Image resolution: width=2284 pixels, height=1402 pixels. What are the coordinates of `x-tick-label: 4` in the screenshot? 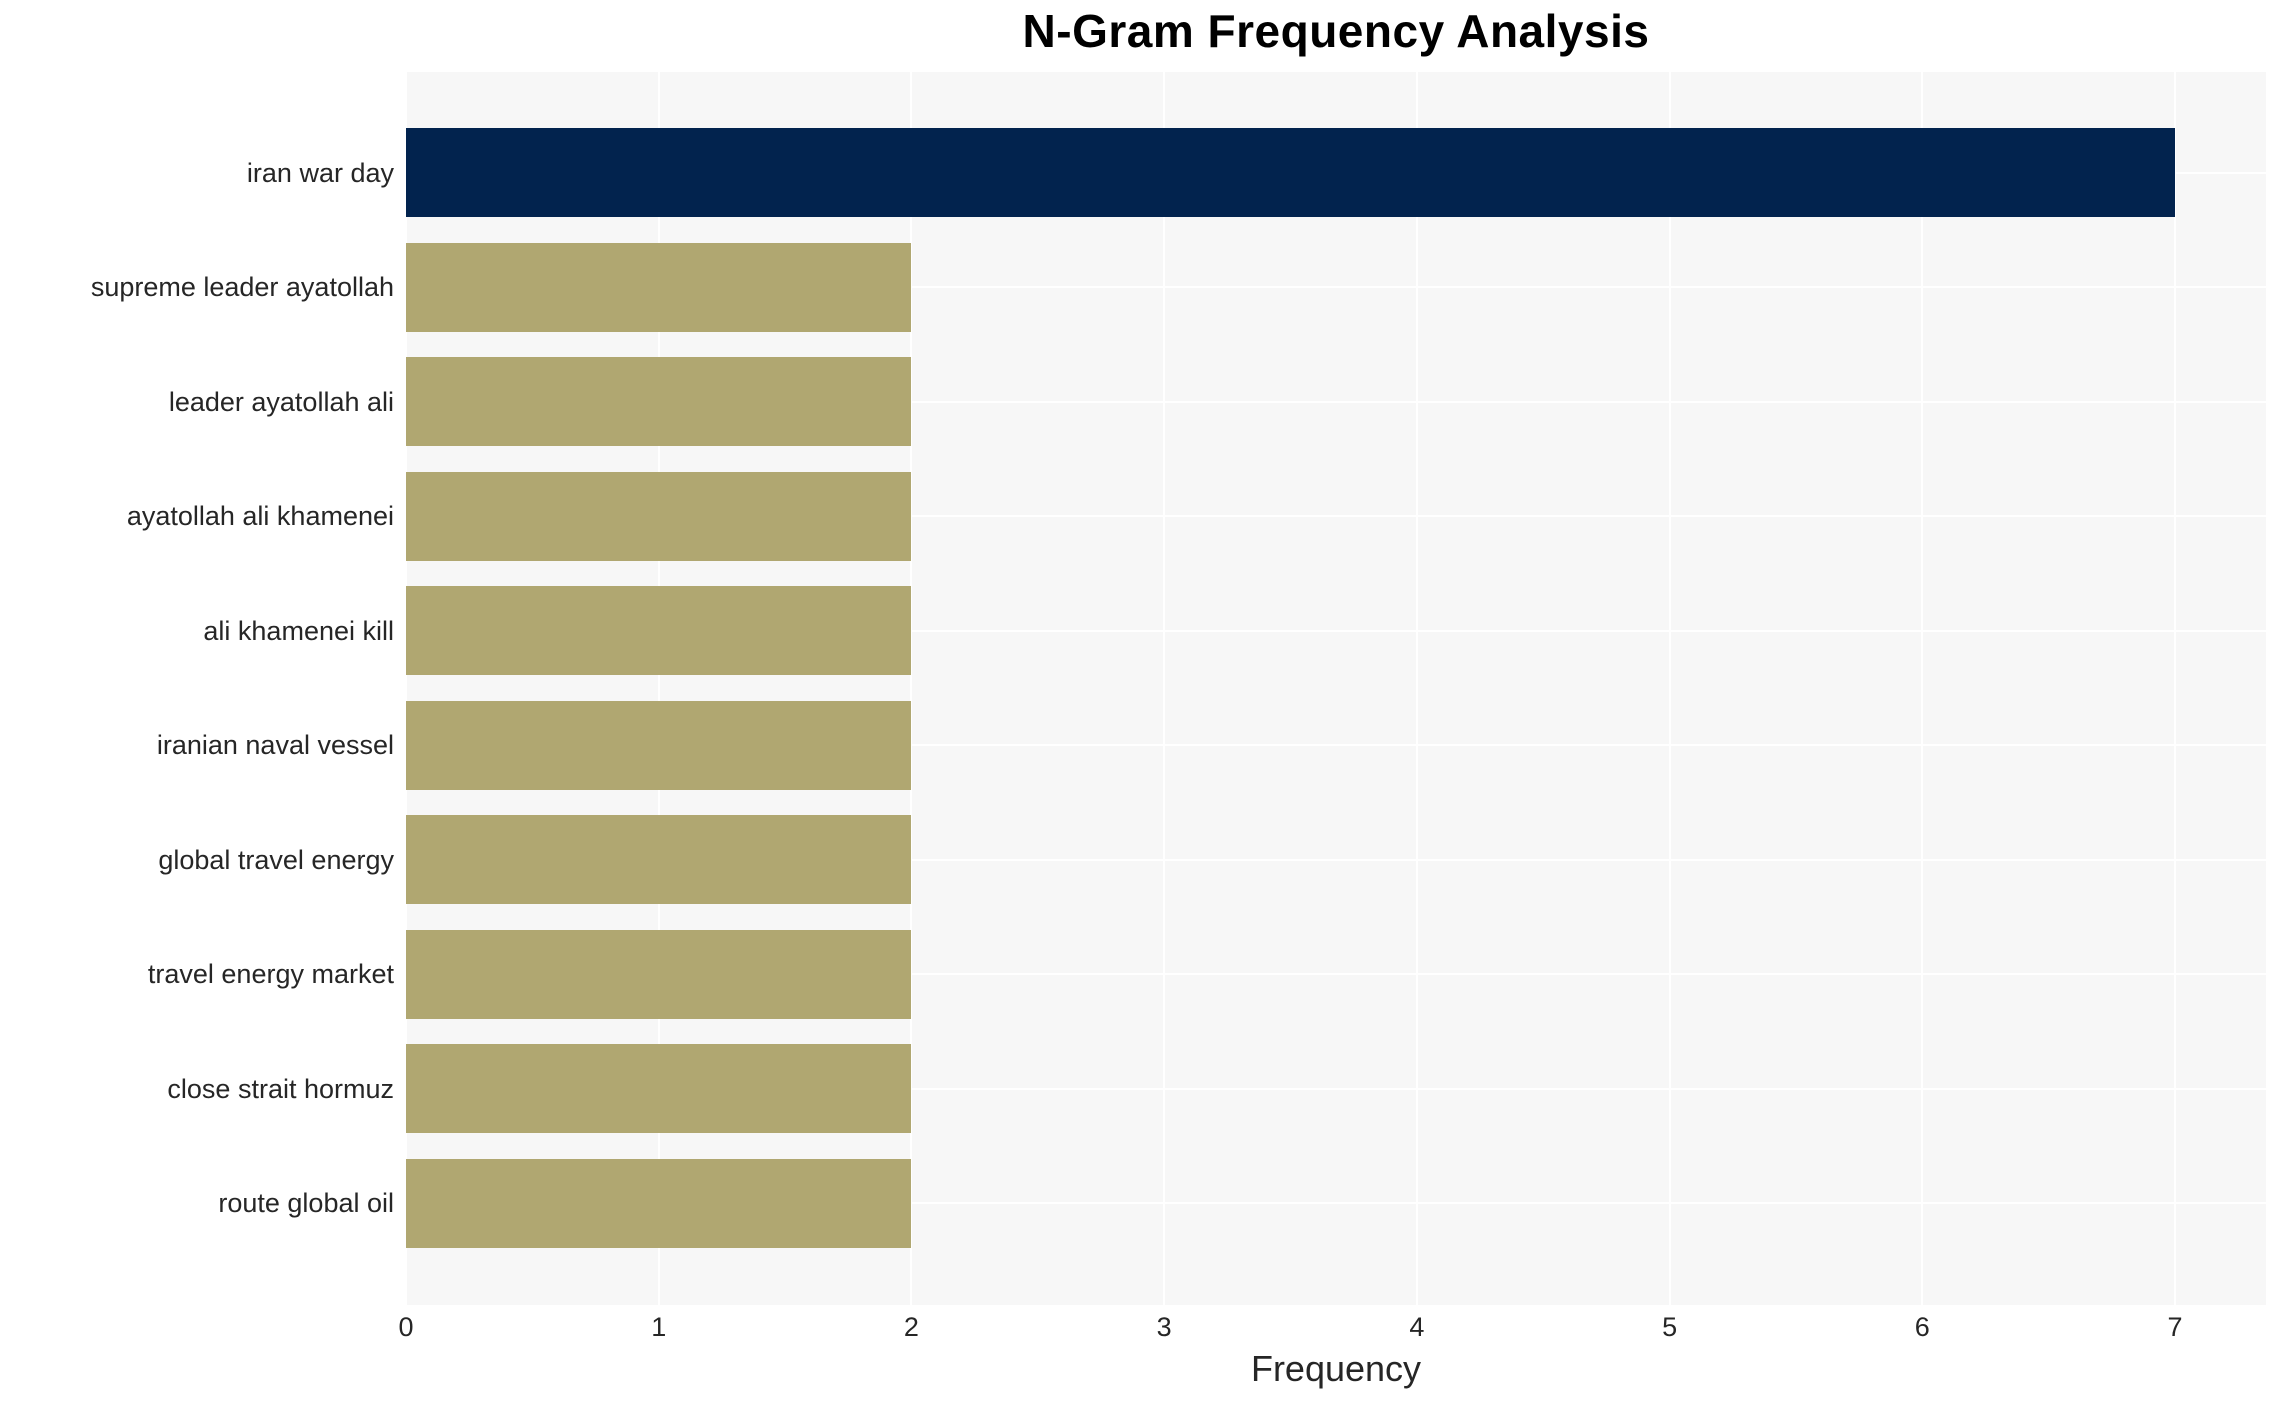 It's located at (1417, 1327).